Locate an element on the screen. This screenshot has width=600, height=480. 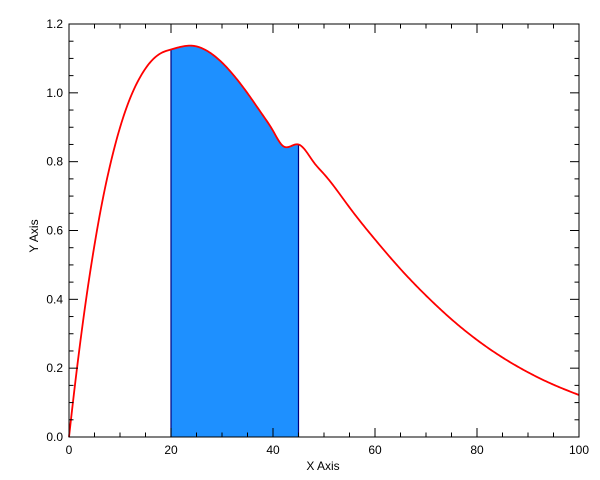
y-tick-label: 1.0 is located at coordinates (54, 93).